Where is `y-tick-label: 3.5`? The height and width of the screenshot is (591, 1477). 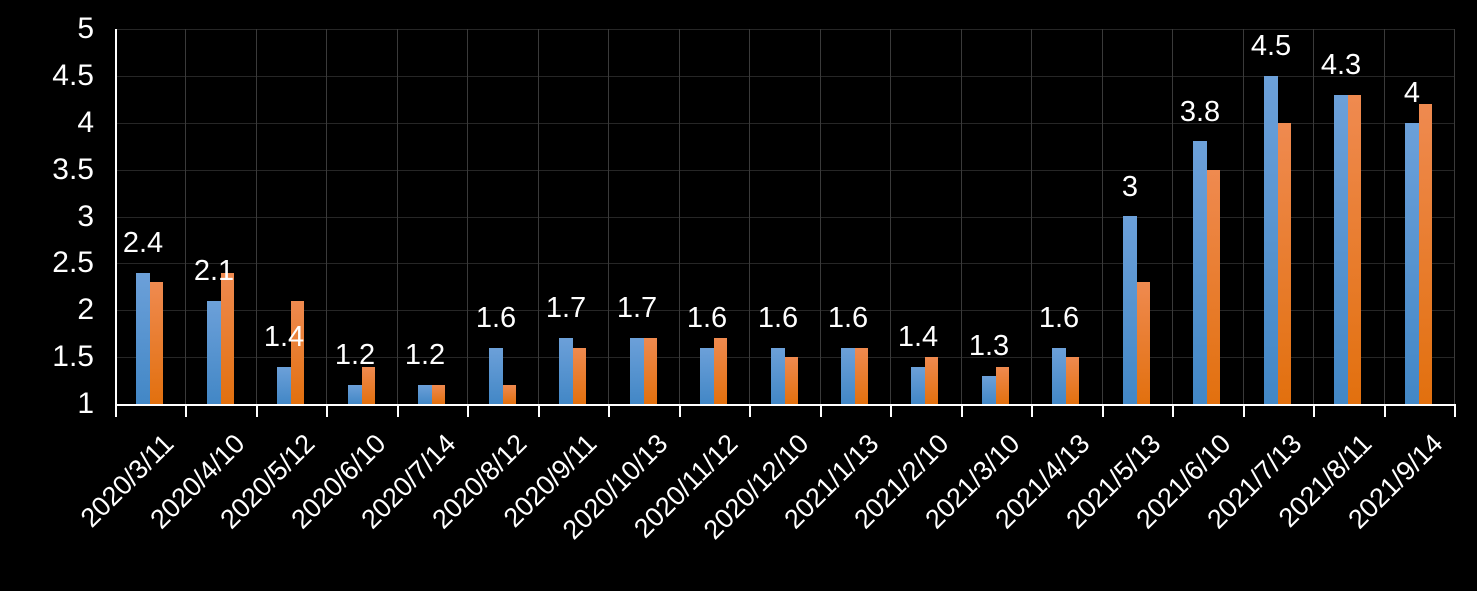
y-tick-label: 3.5 is located at coordinates (73, 169).